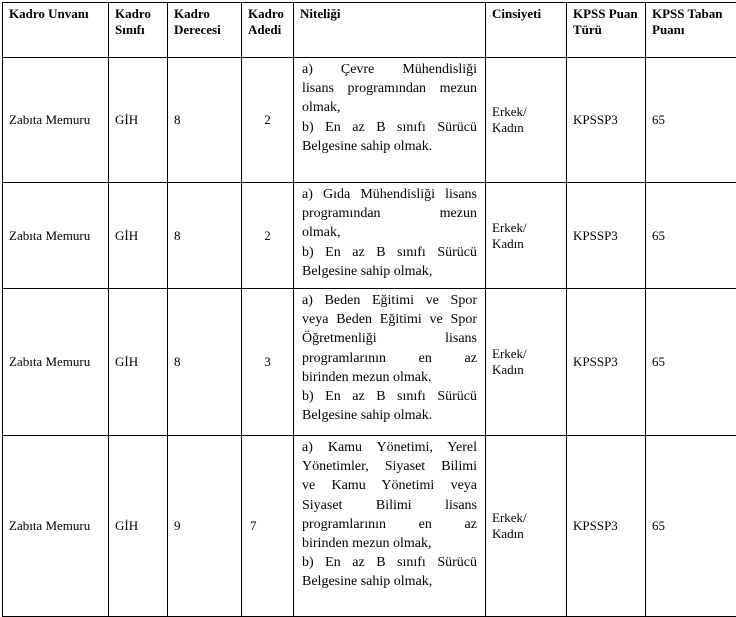 This screenshot has height=617, width=736. What do you see at coordinates (268, 526) in the screenshot?
I see `cell-kadro-adedi: 7` at bounding box center [268, 526].